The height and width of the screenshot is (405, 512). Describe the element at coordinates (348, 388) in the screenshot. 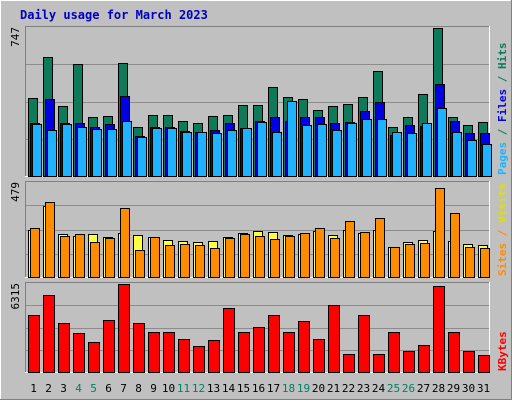

I see `x-tick-label: 22` at that location.